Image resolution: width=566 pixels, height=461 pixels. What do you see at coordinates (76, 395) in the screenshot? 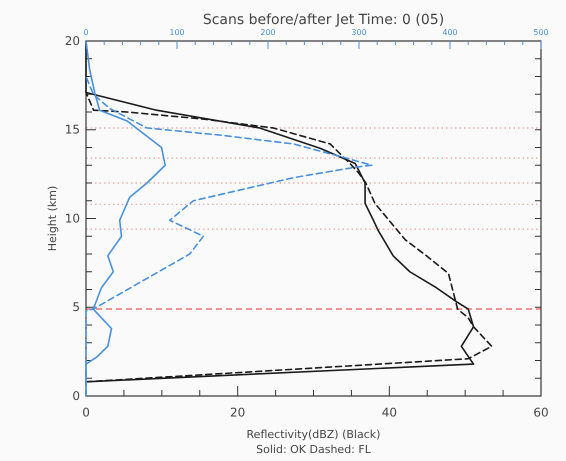
I see `y-tick-label: 0` at bounding box center [76, 395].